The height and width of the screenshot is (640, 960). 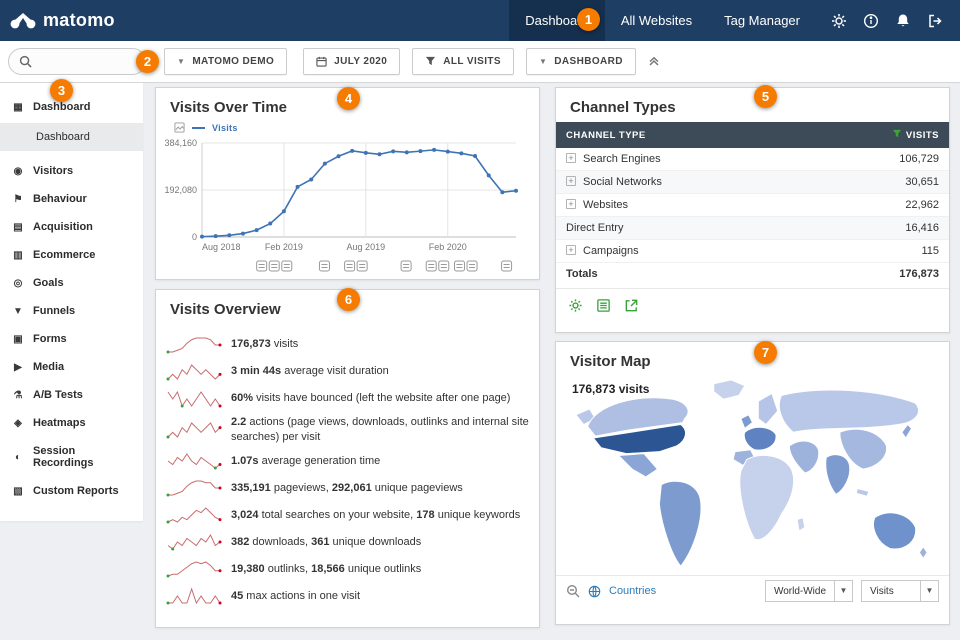 What do you see at coordinates (729, 389) in the screenshot?
I see `region-greenland` at bounding box center [729, 389].